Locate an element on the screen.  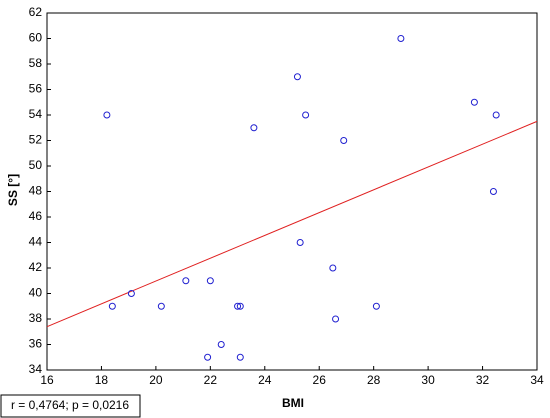
x-tick-label: 18 is located at coordinates (102, 380).